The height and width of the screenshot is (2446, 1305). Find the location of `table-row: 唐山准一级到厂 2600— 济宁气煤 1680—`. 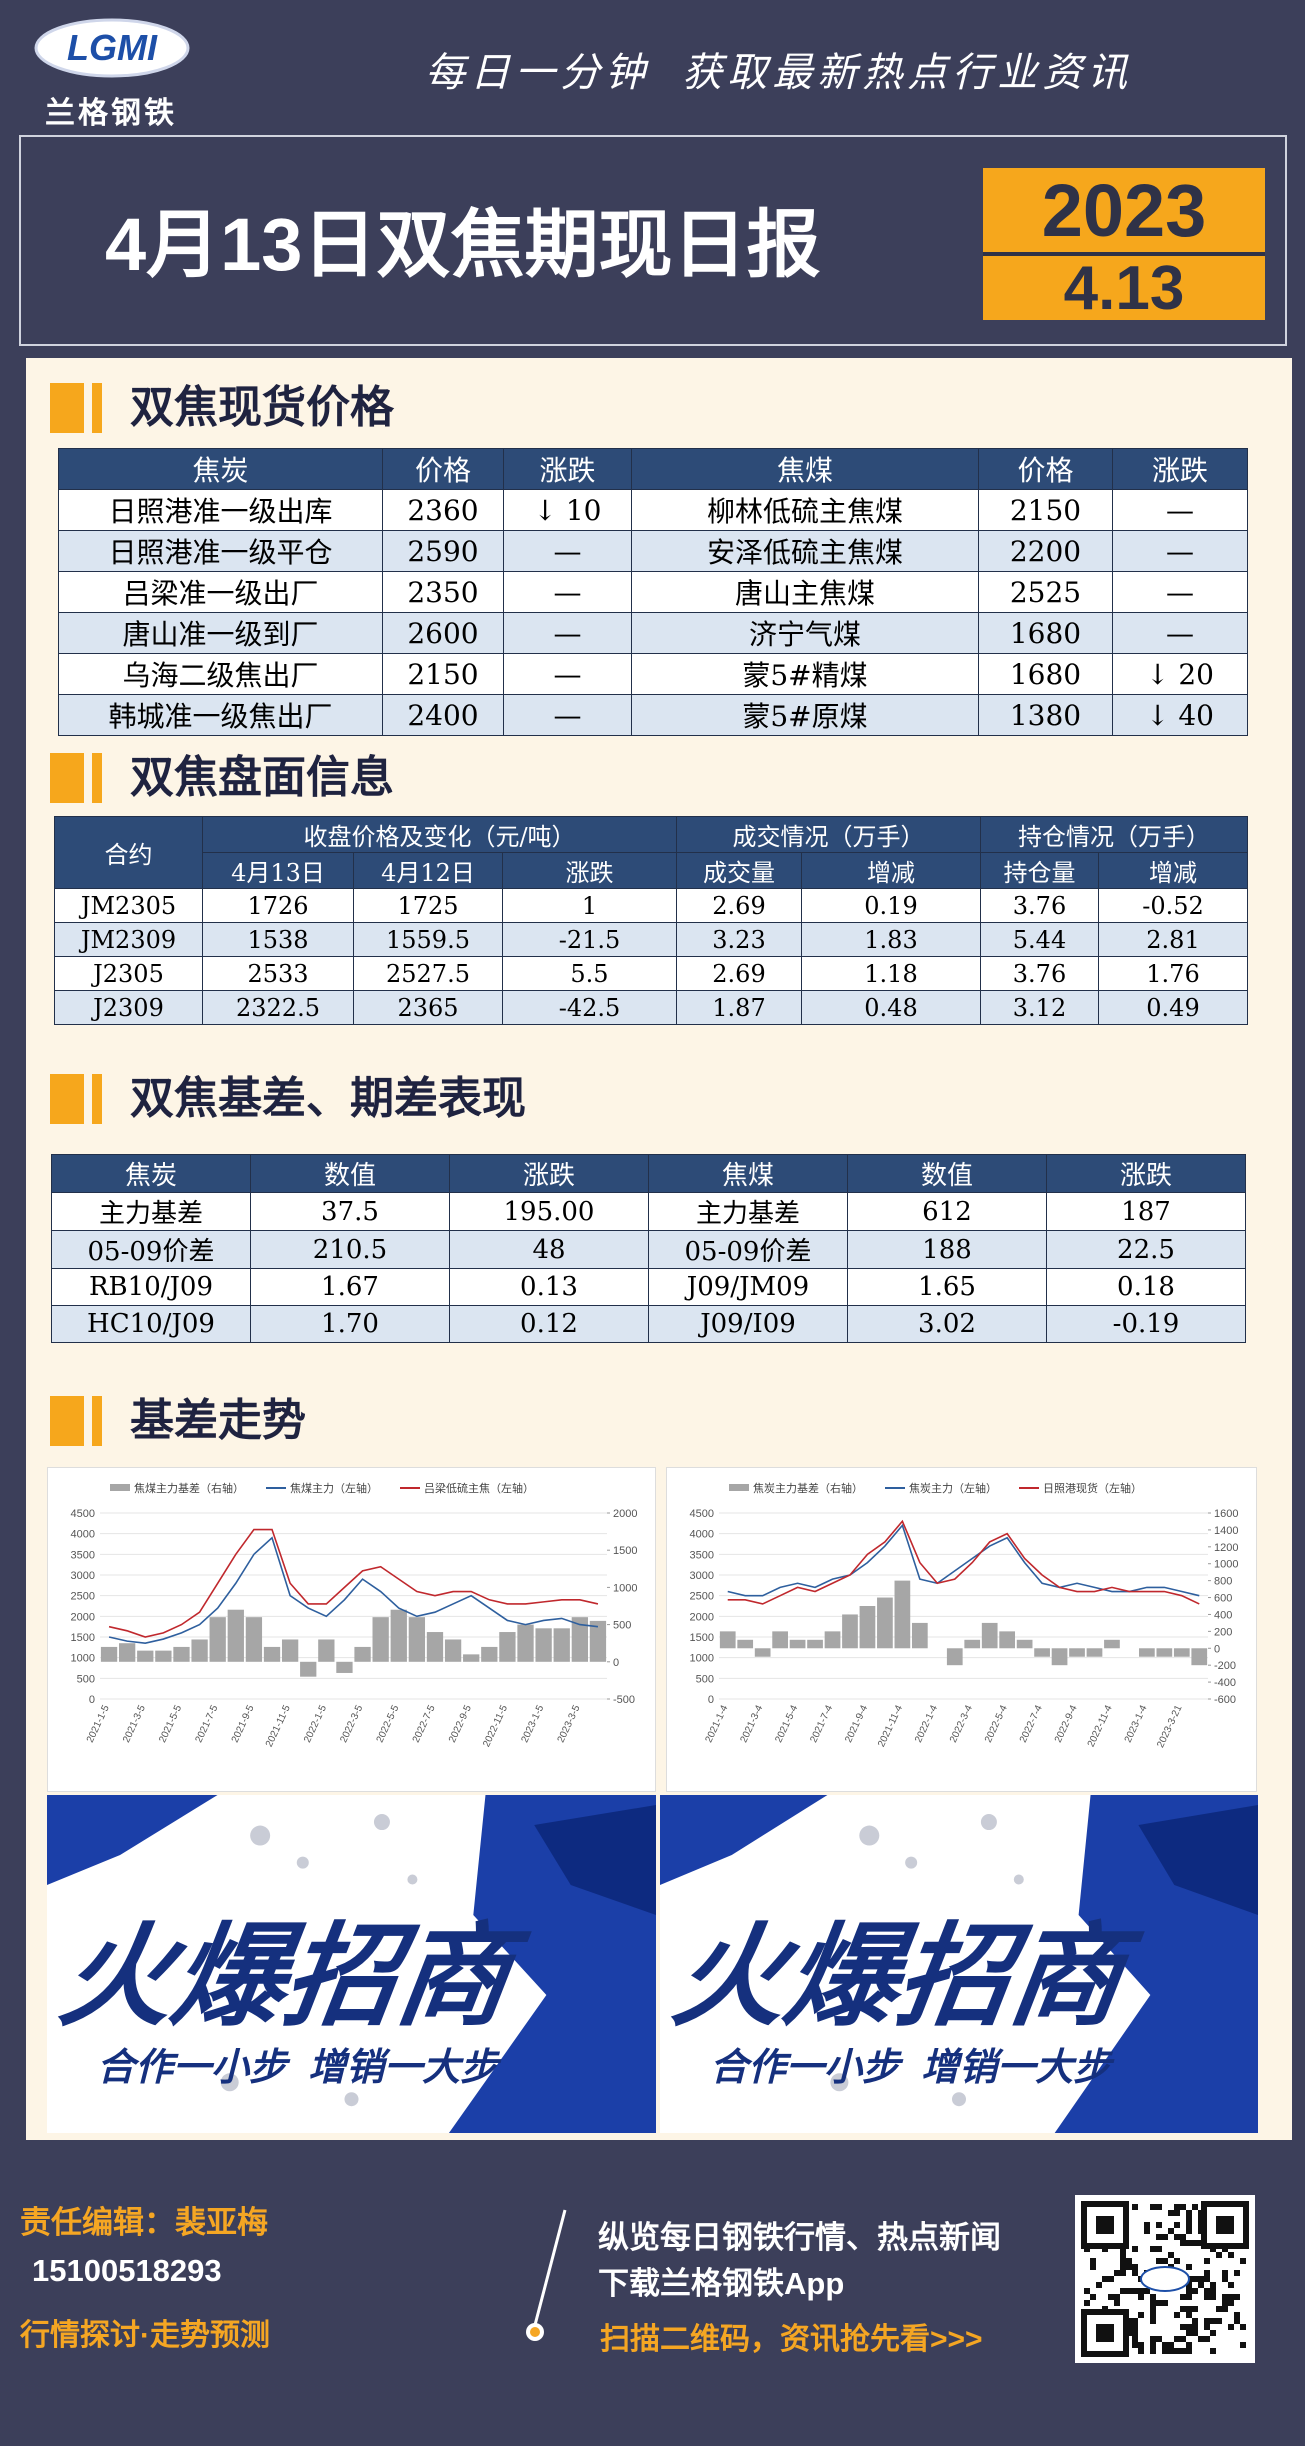

table-row: 唐山准一级到厂 2600— 济宁气煤 1680— is located at coordinates (653, 633).